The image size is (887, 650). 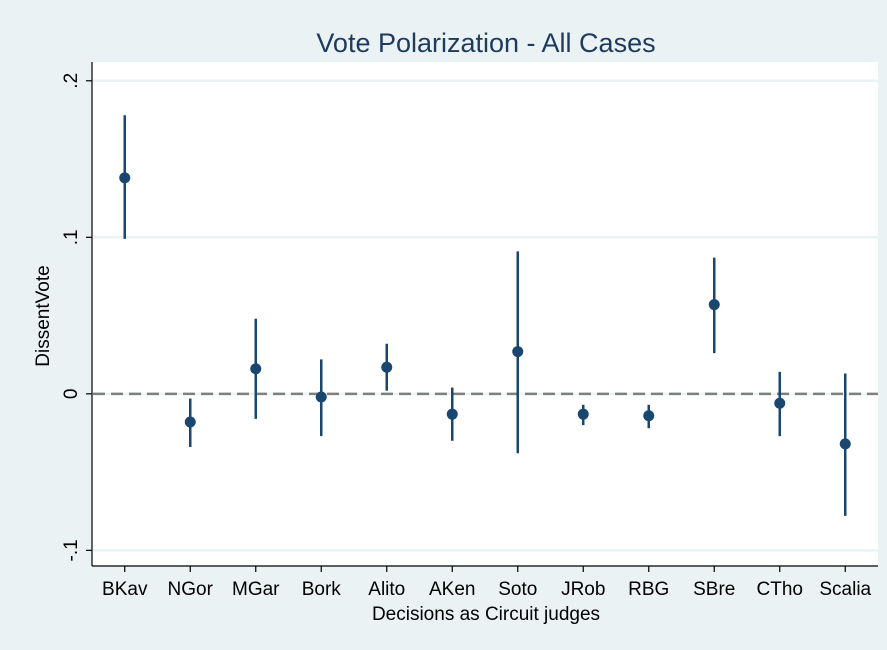 What do you see at coordinates (191, 589) in the screenshot?
I see `x-tick-label: NGor` at bounding box center [191, 589].